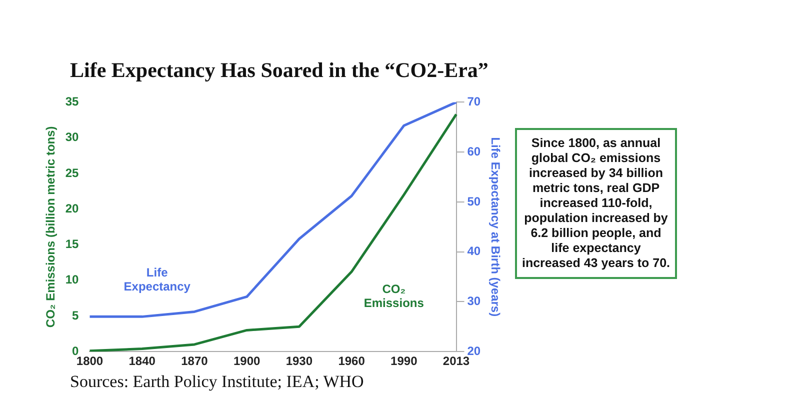 The image size is (786, 417). Describe the element at coordinates (474, 351) in the screenshot. I see `y2-tick-label: 20` at that location.